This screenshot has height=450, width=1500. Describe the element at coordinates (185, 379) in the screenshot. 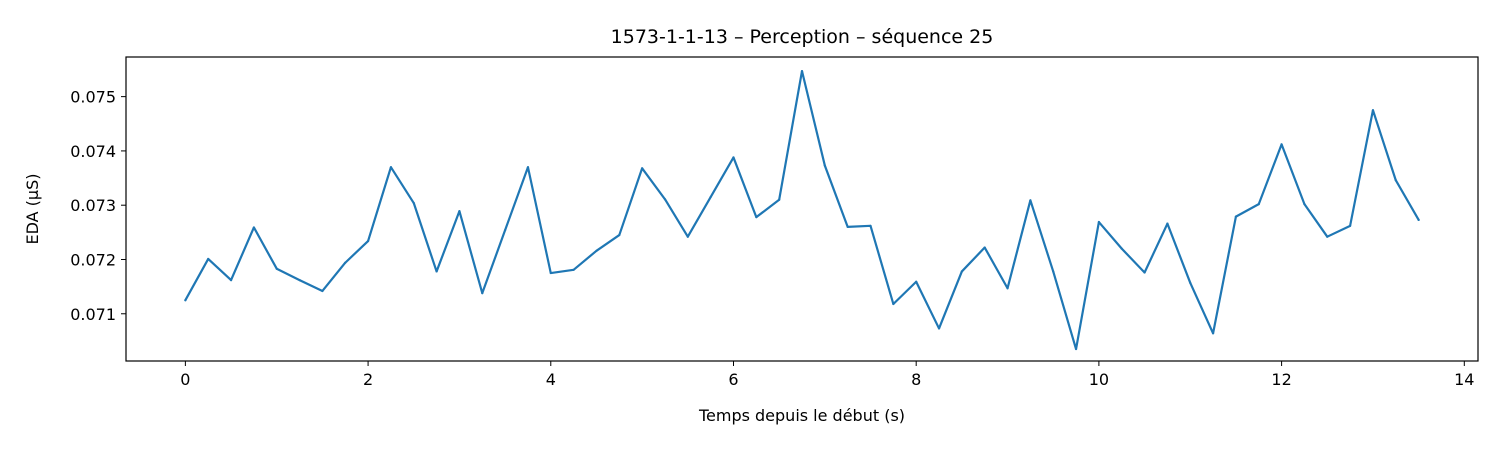

I see `x-tick-label: 0` at that location.